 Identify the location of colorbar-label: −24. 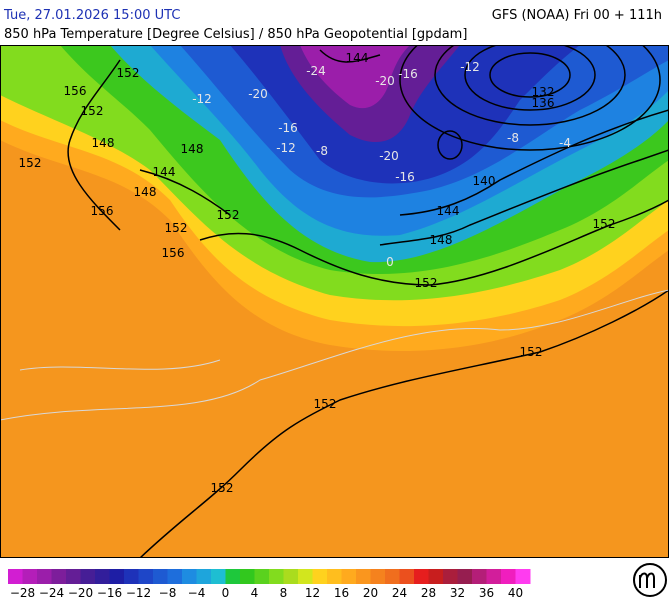
(51, 593).